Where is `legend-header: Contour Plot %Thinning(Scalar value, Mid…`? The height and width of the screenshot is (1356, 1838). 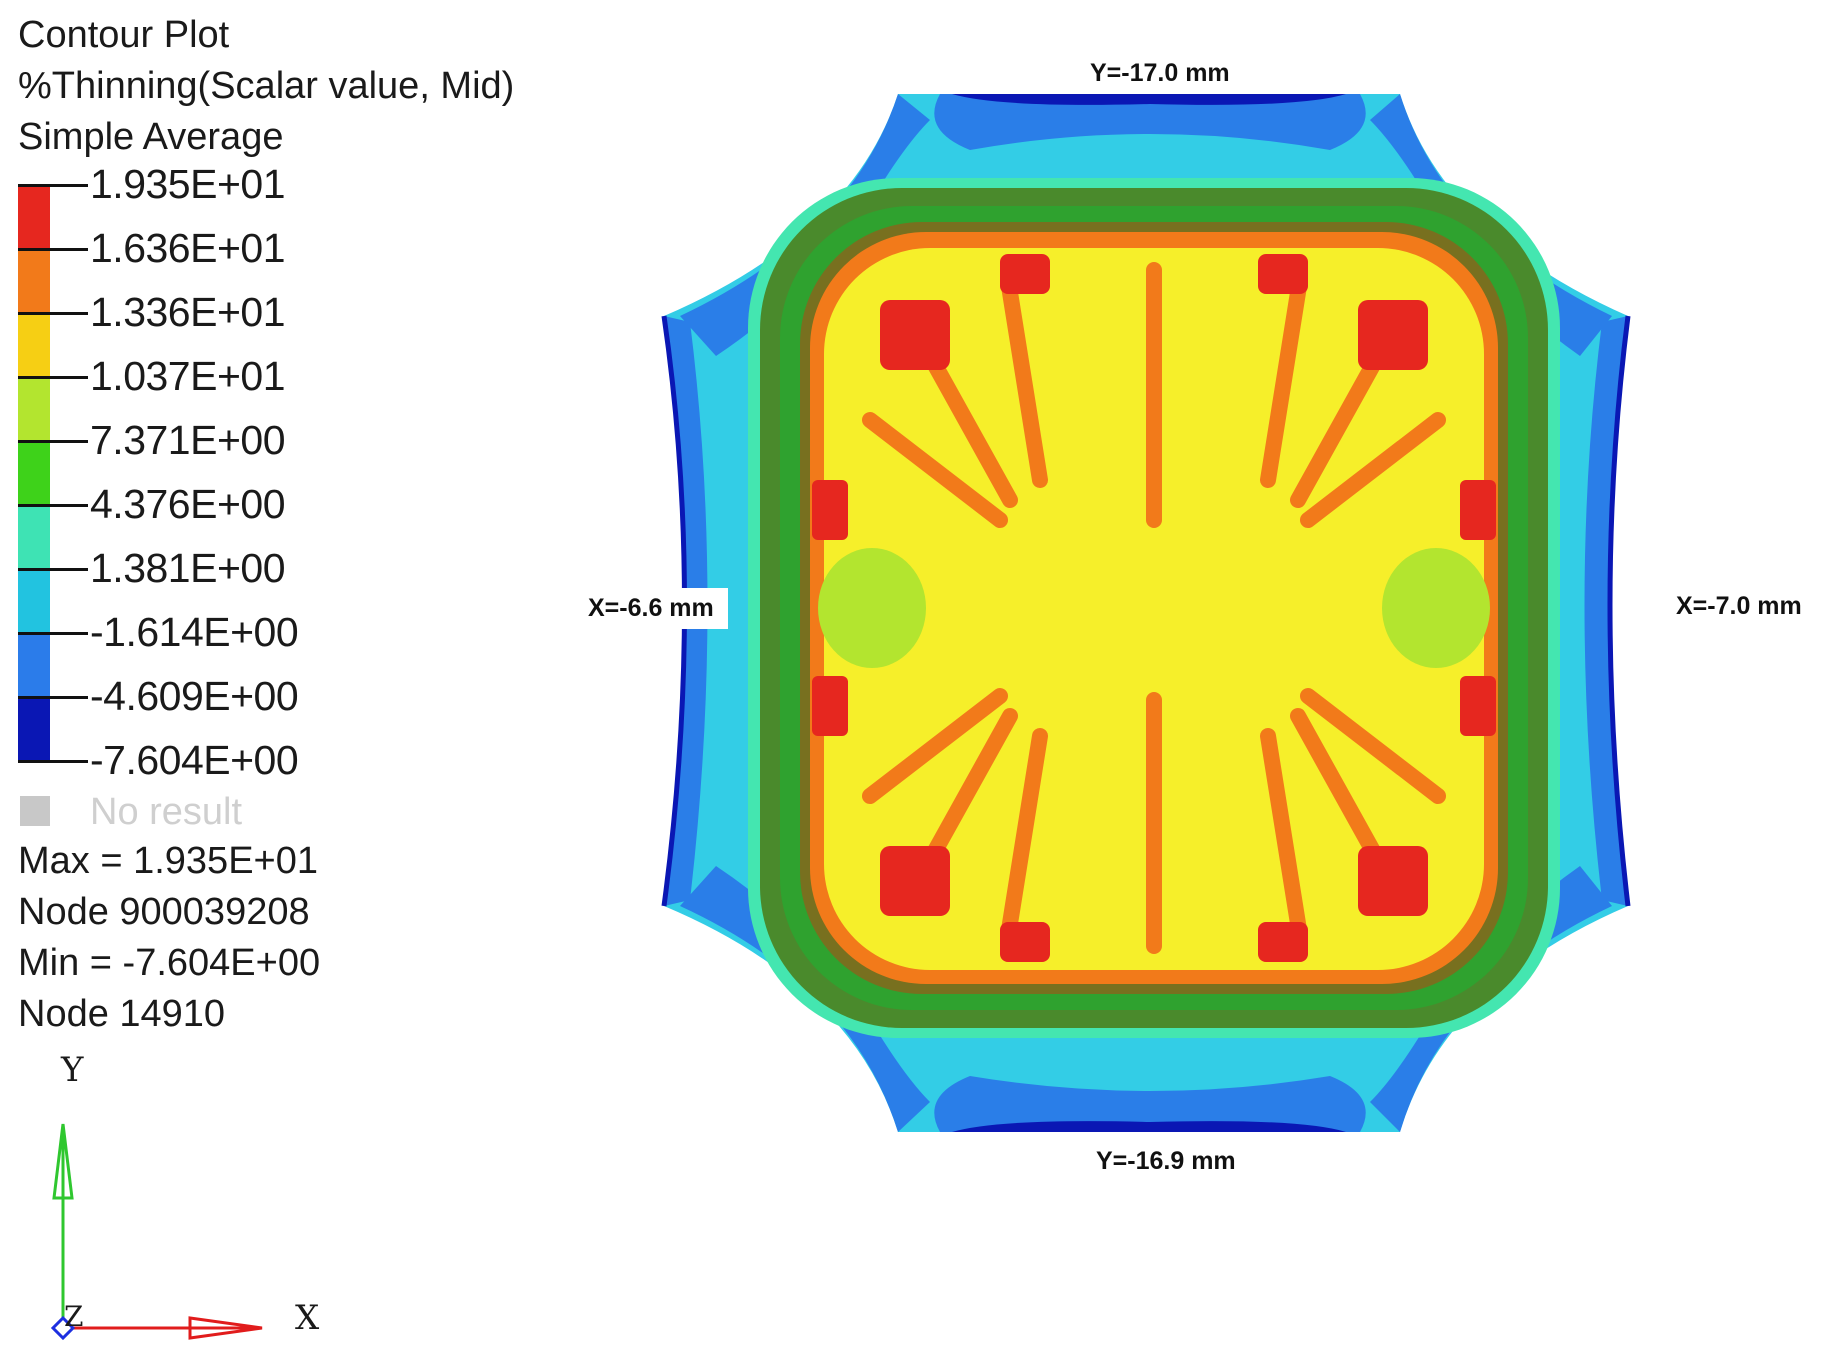 legend-header: Contour Plot %Thinning(Scalar value, Mid… is located at coordinates (266, 86).